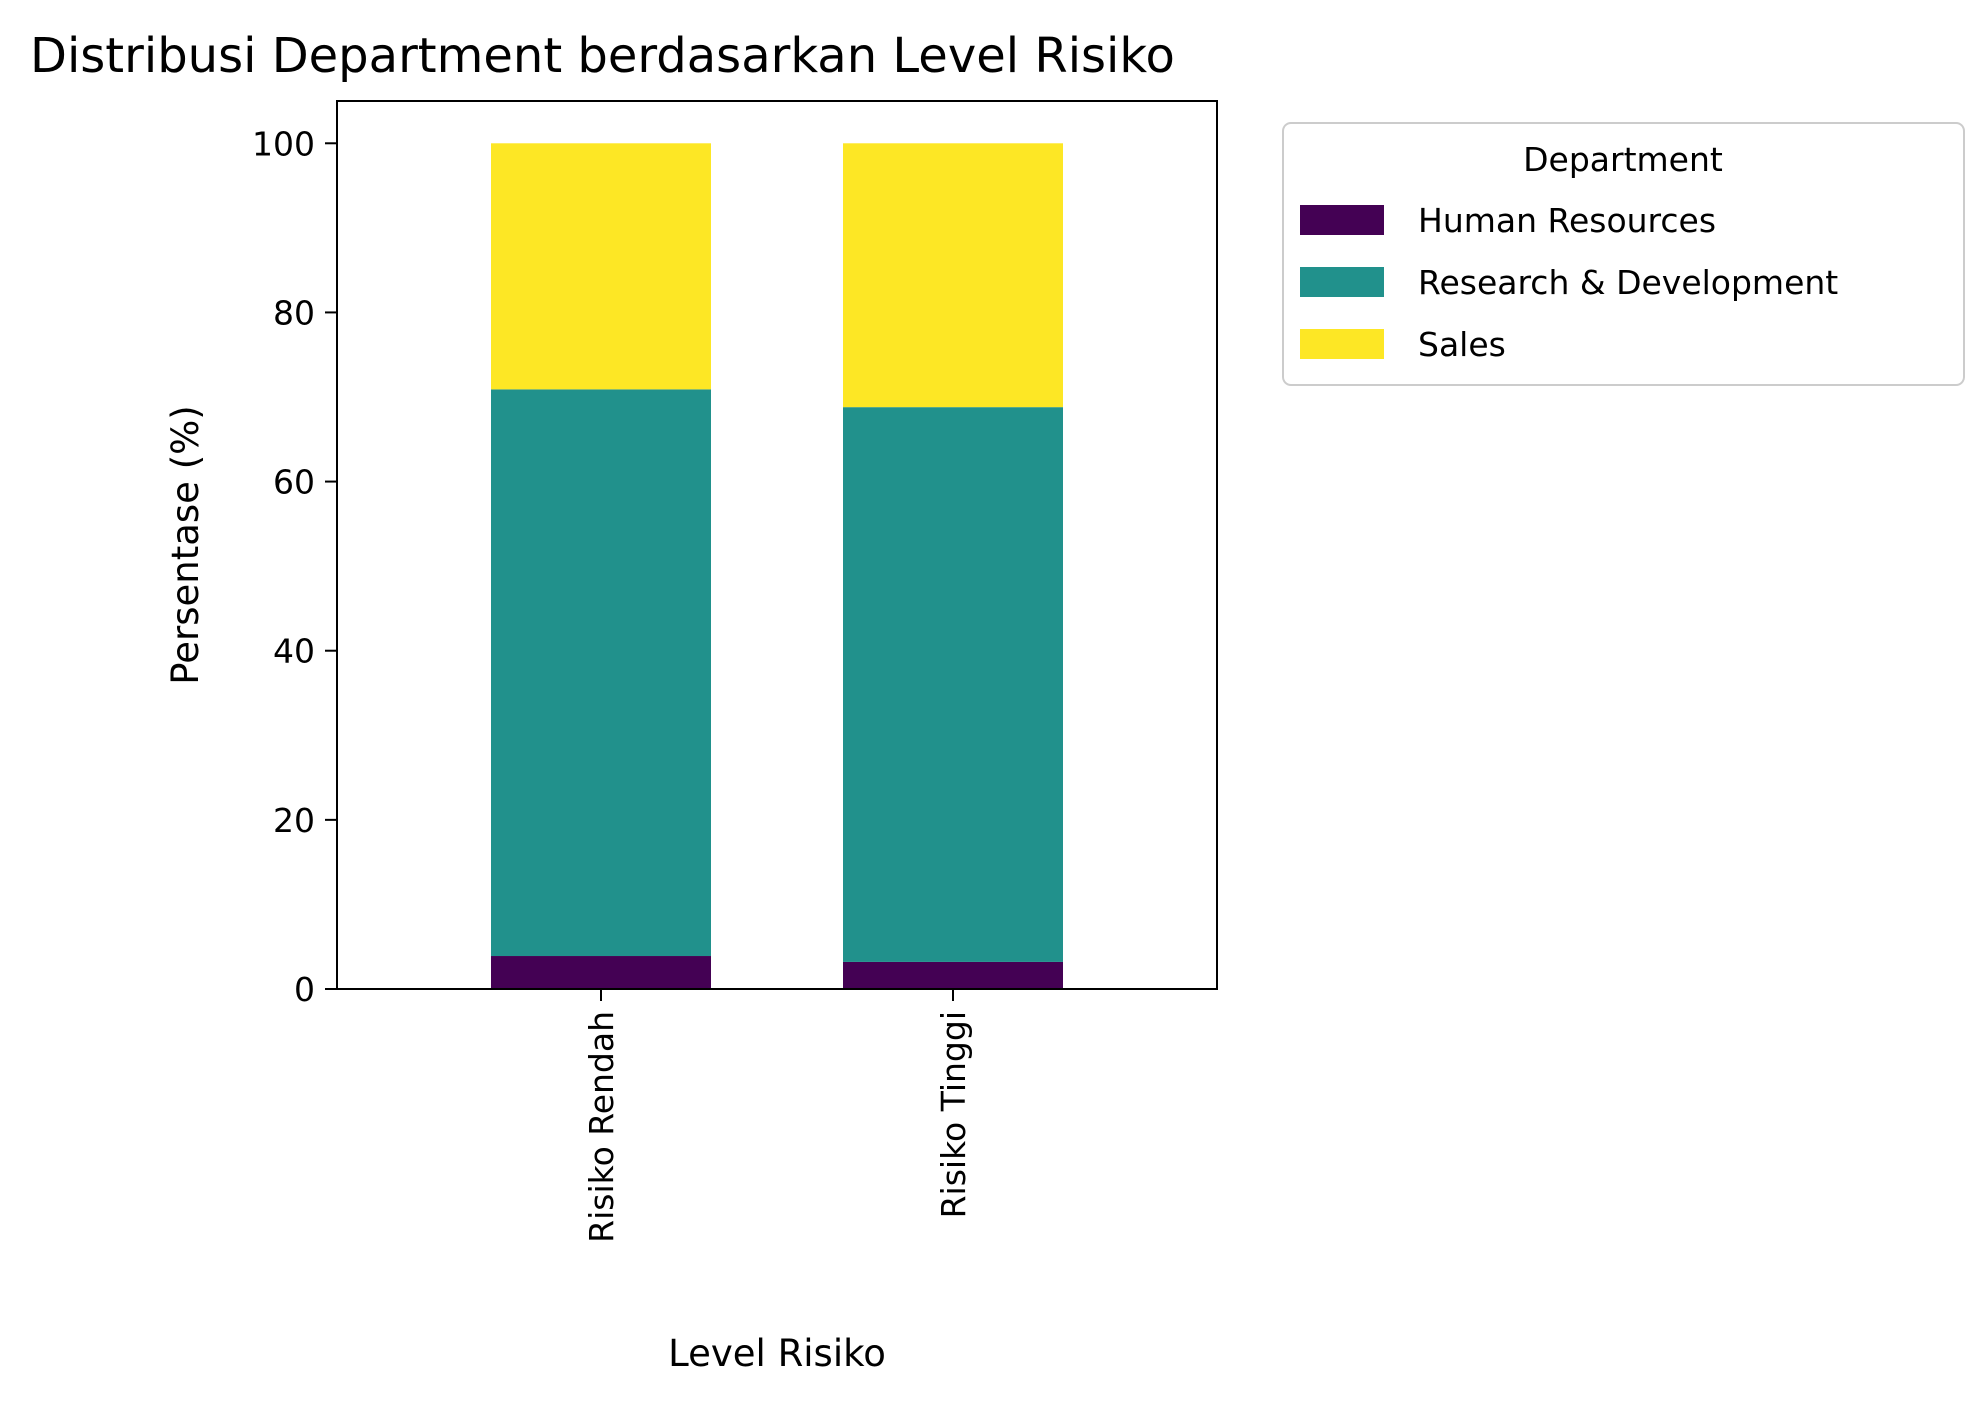  What do you see at coordinates (283, 143) in the screenshot?
I see `y-tick-label: 100` at bounding box center [283, 143].